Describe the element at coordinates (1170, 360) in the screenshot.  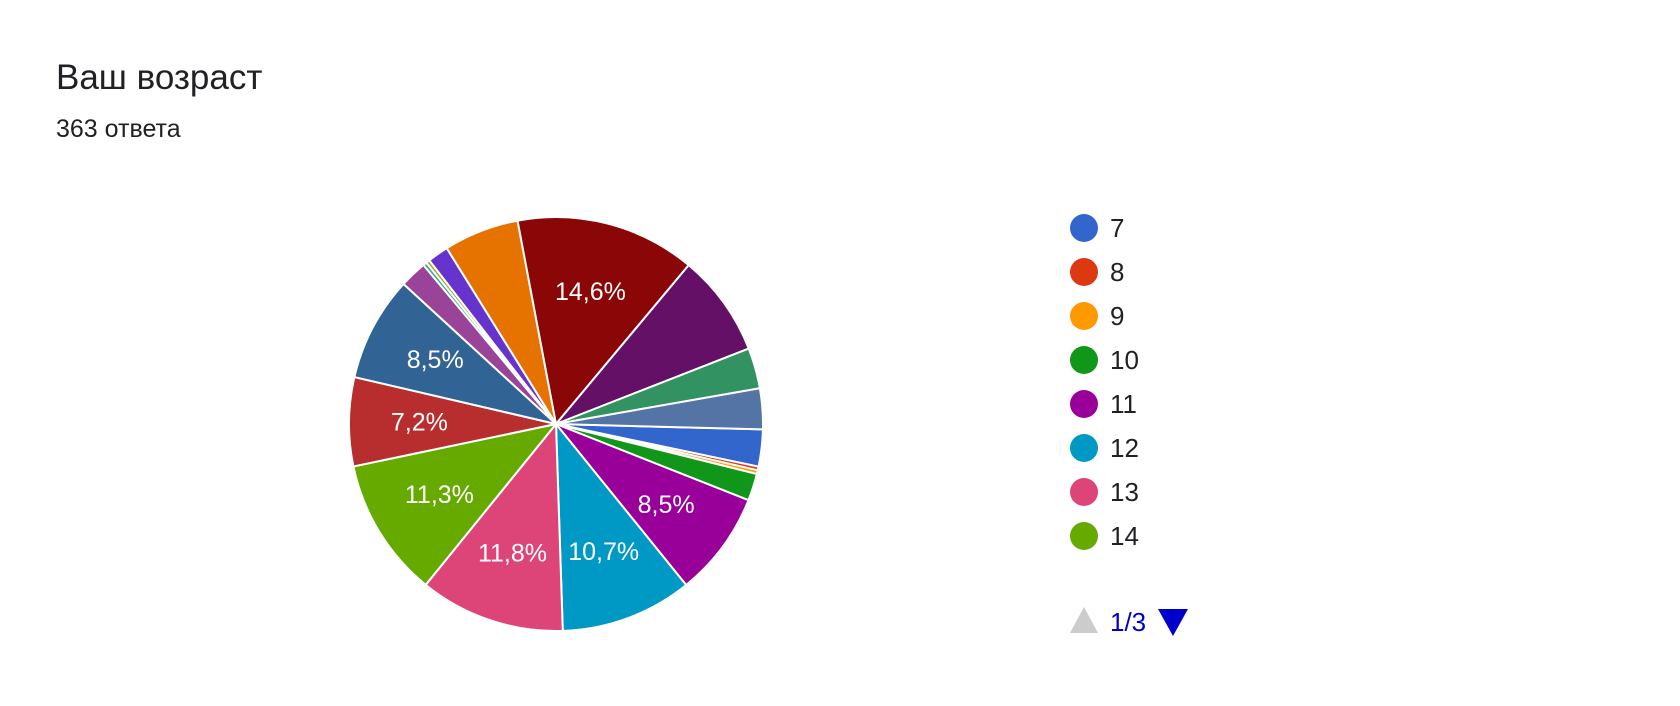
I see `legend-item: 10` at that location.